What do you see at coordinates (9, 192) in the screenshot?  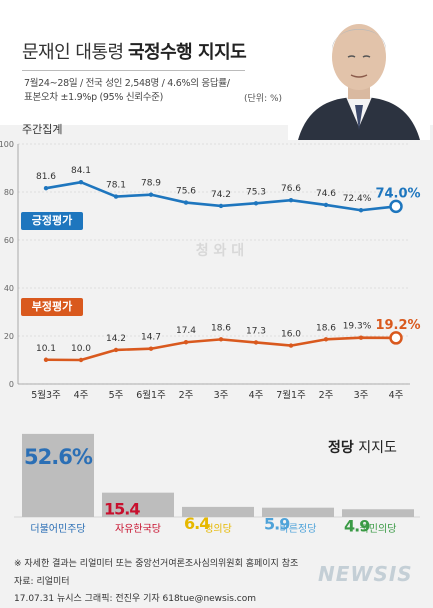 I see `y-tick-label: 80` at bounding box center [9, 192].